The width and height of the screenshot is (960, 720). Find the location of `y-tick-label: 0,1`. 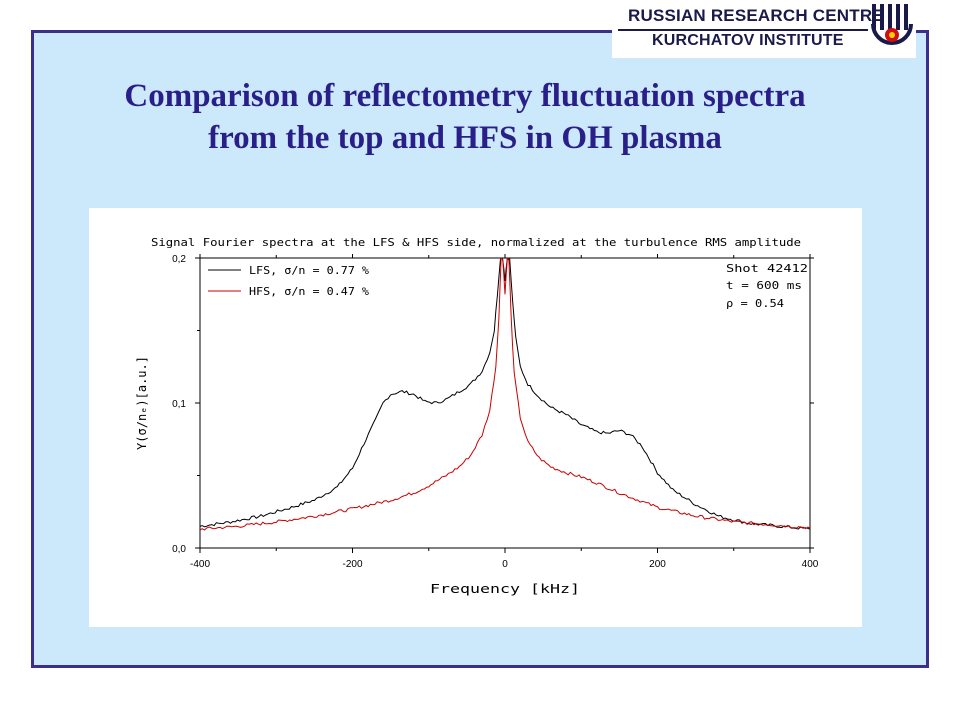

y-tick-label: 0,1 is located at coordinates (179, 404).